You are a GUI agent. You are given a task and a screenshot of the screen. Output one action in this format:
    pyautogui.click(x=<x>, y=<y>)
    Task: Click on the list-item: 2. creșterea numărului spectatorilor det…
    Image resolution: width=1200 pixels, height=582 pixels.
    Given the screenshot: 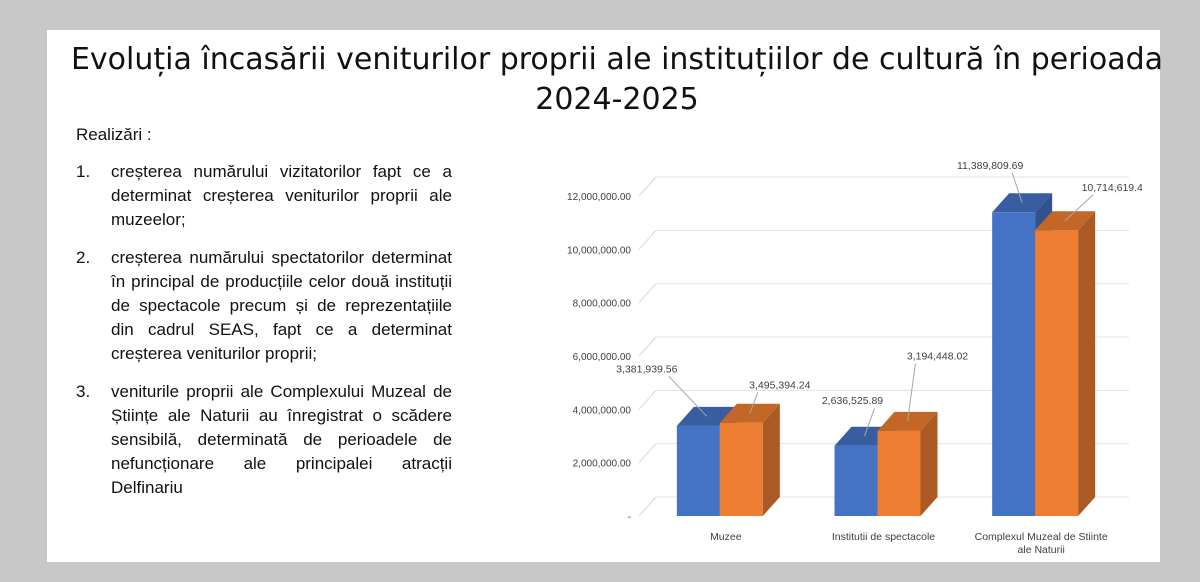 What is the action you would take?
    pyautogui.click(x=264, y=306)
    